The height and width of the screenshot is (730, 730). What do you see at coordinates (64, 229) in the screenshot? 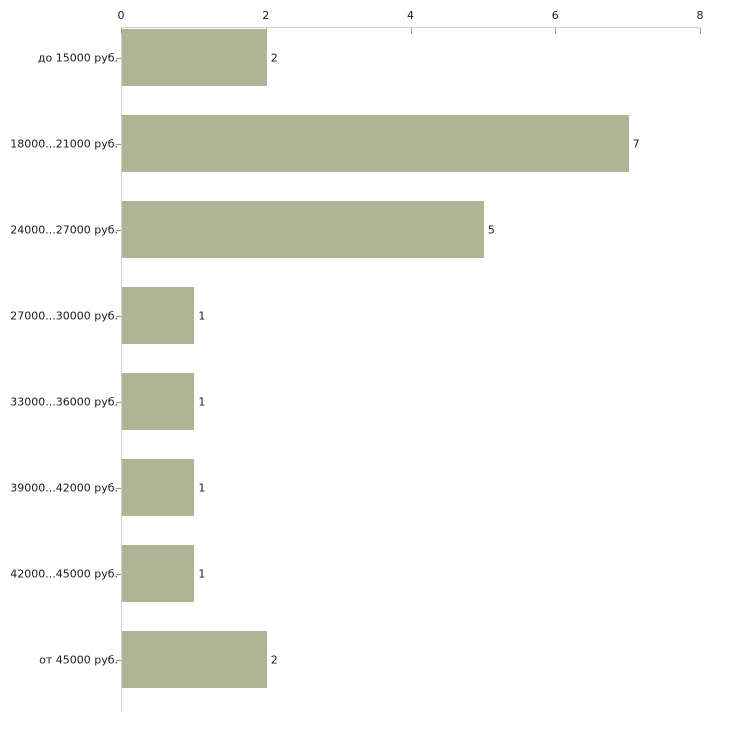
I see `y-axis-category-label: 24000...27000 руб.` at bounding box center [64, 229].